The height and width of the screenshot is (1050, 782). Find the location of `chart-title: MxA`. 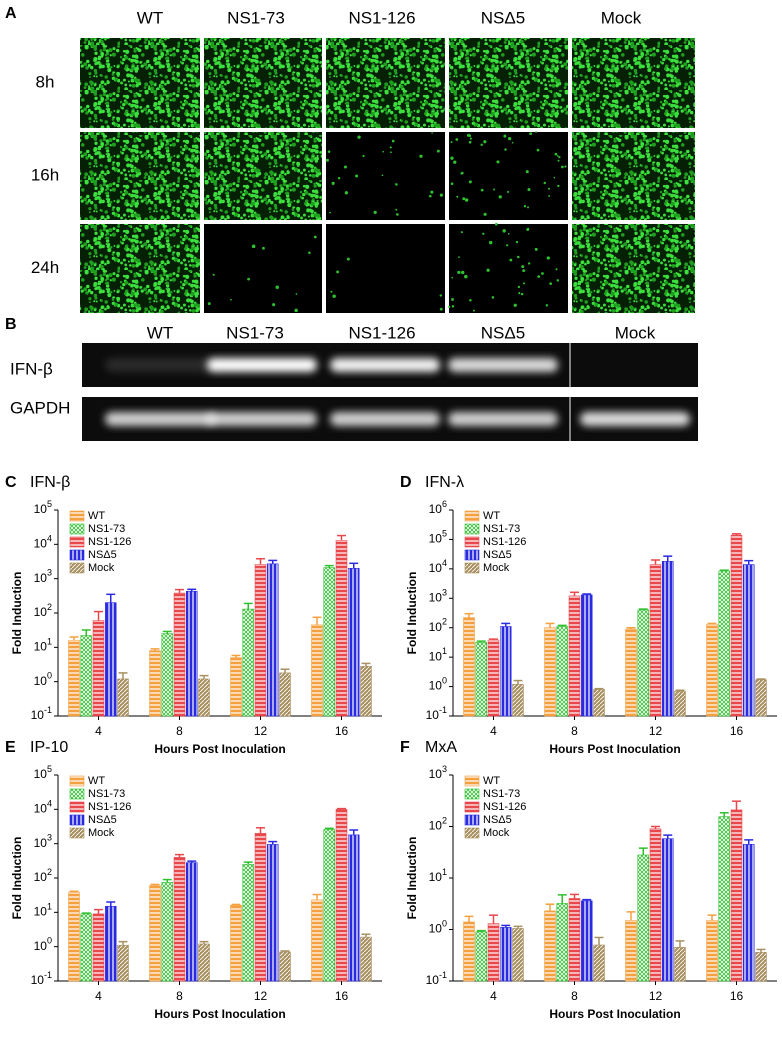

chart-title: MxA is located at coordinates (441, 747).